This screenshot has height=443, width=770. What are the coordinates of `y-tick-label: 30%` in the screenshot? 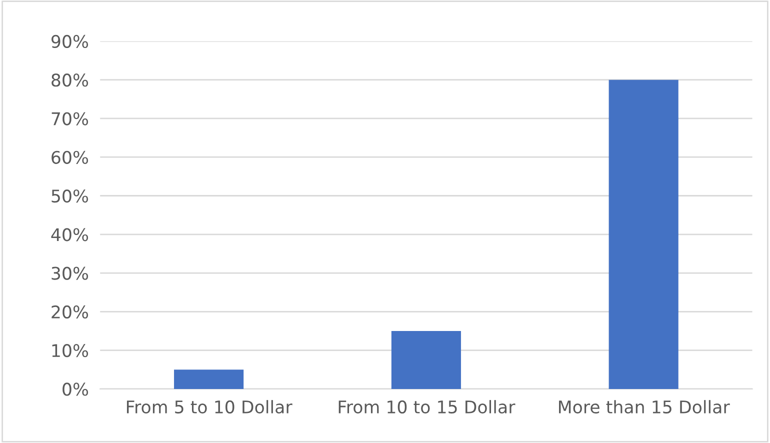 It's located at (70, 273).